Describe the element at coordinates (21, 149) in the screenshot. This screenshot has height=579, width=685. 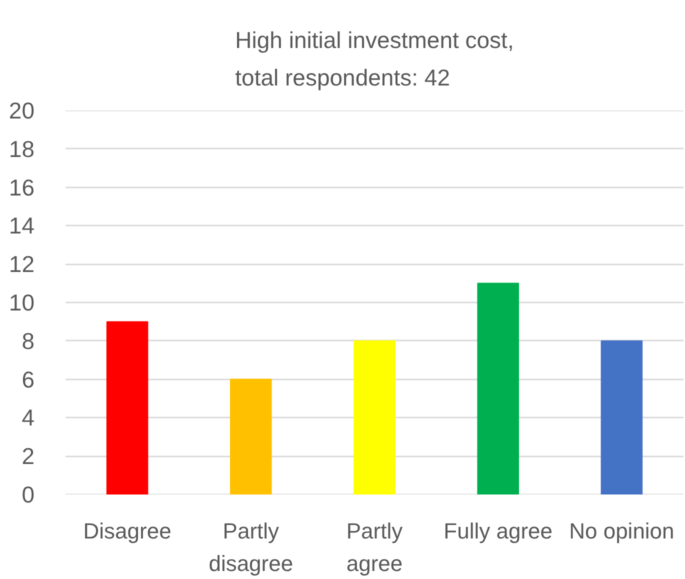
I see `y-tick-label: 18` at that location.